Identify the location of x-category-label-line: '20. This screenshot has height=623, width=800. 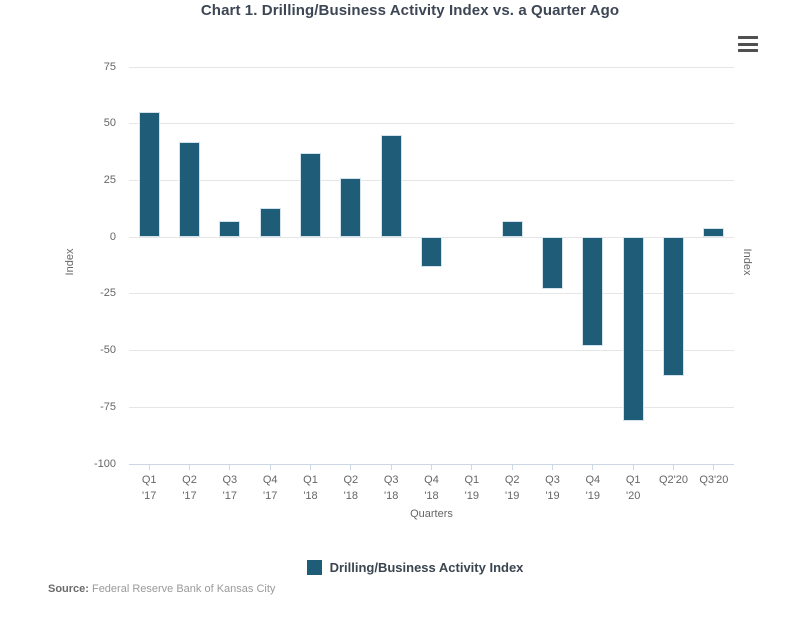
(633, 496).